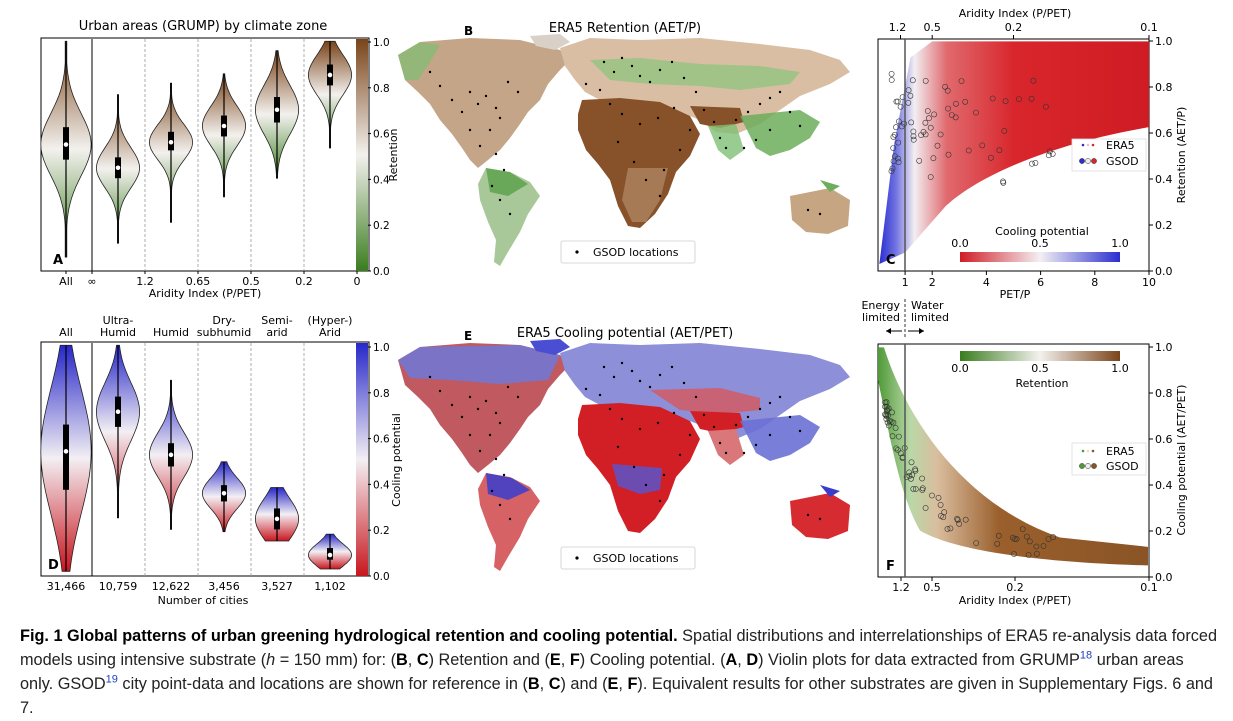  I want to click on panel-f-frame, so click(1013, 460).